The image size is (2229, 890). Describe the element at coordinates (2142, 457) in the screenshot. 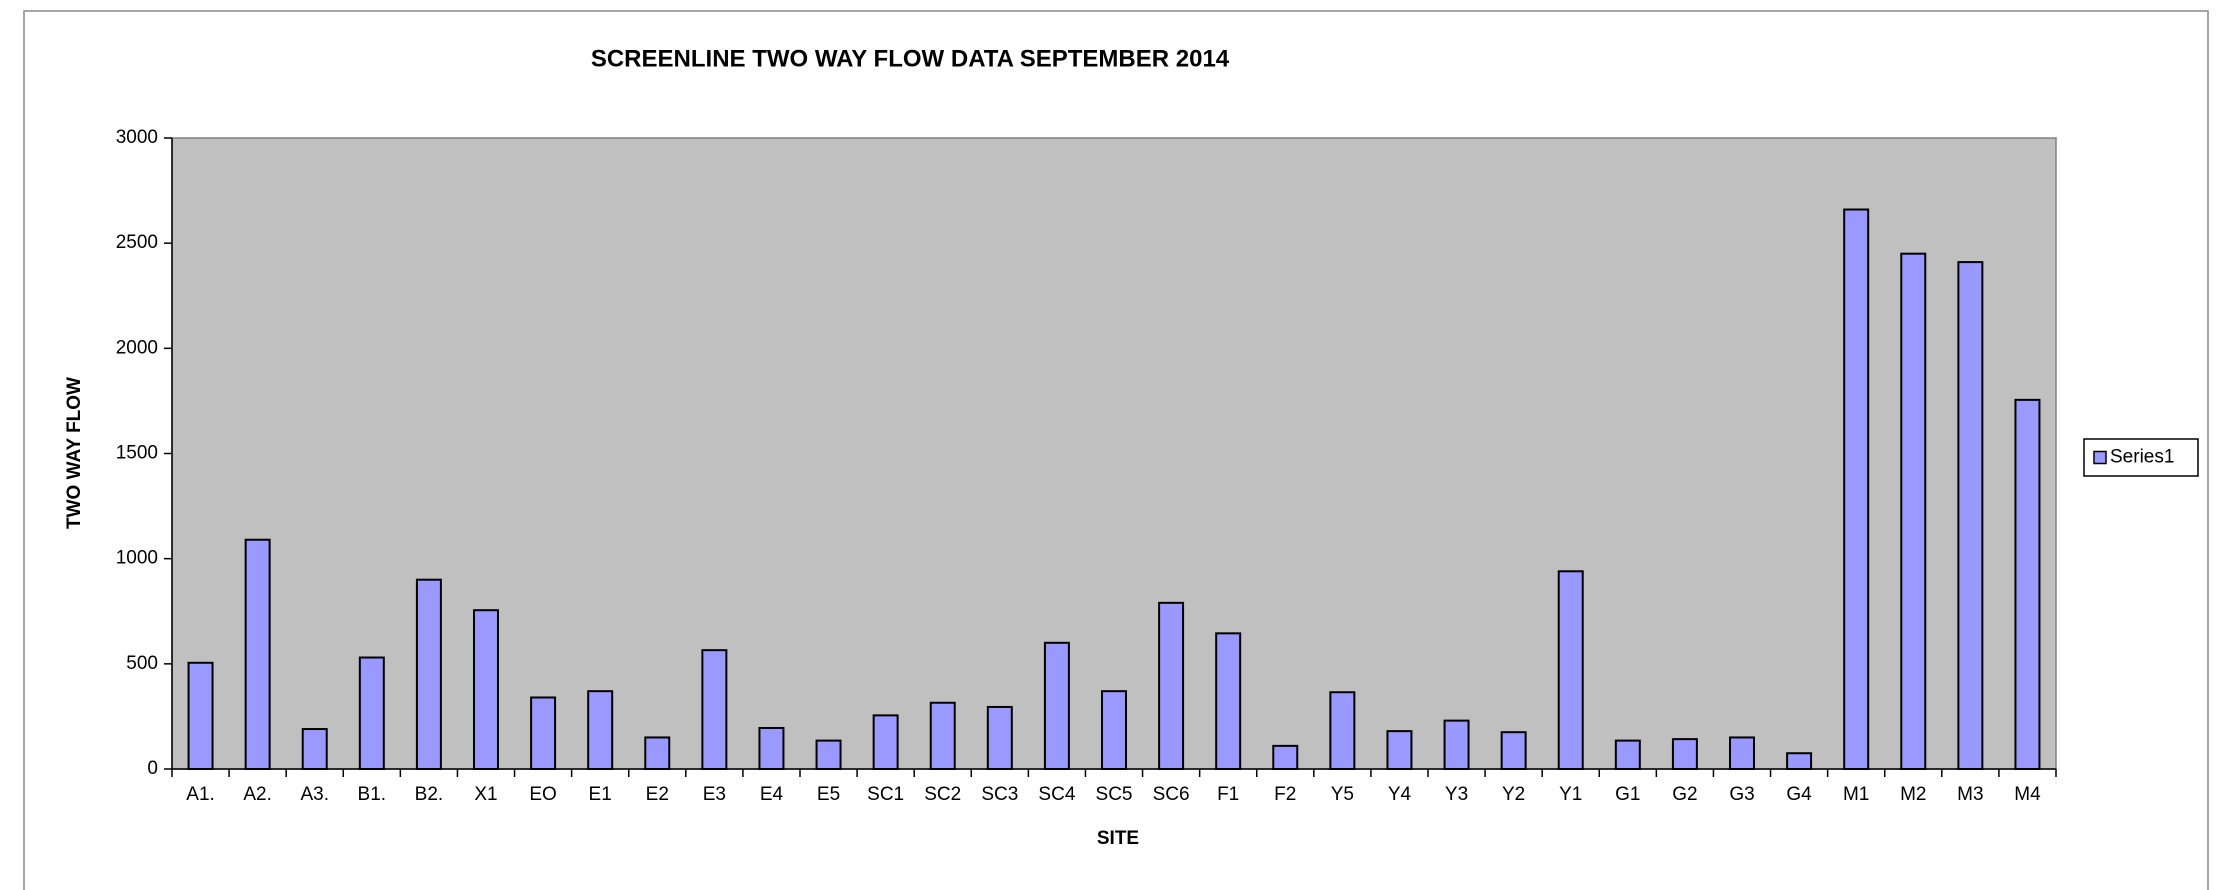

I see `legend-label: Series1` at that location.